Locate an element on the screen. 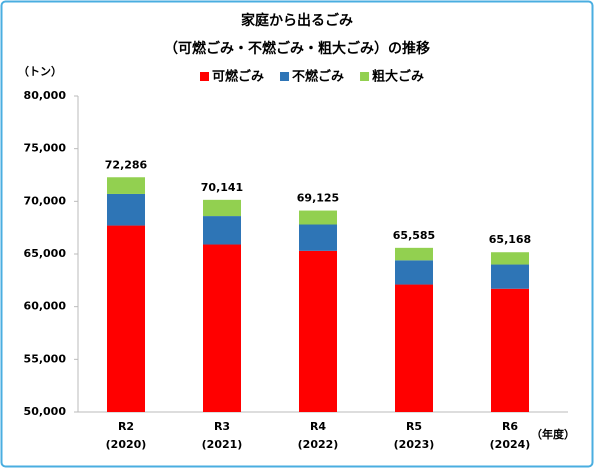 Image resolution: width=594 pixels, height=468 pixels. x-tick-label: (2020) is located at coordinates (126, 444).